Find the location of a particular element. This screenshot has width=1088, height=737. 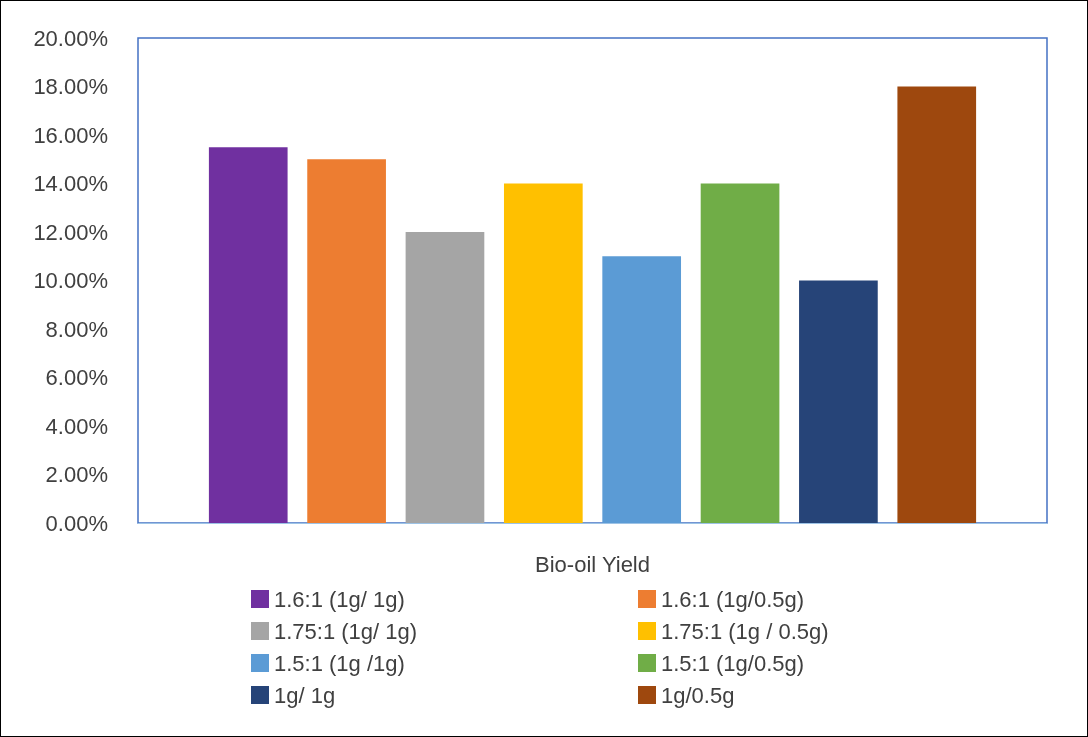

y-tick-label: 14.00% is located at coordinates (70, 183).